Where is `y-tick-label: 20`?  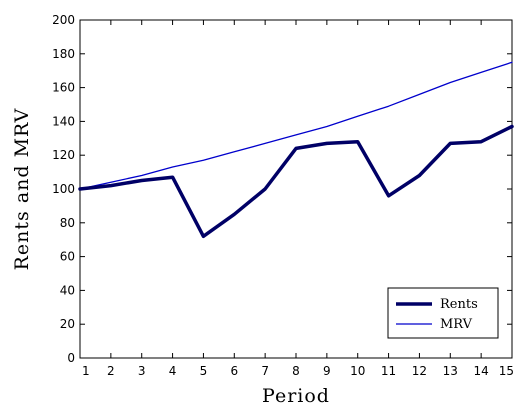 y-tick-label: 20 is located at coordinates (67, 324).